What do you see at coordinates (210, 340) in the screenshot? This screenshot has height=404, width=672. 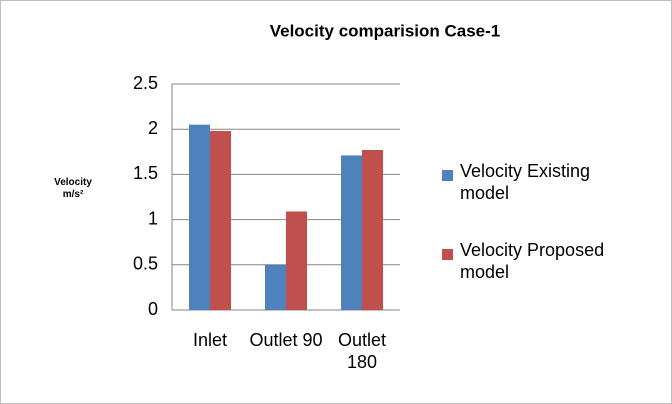 I see `x-tick-label: Inlet` at bounding box center [210, 340].